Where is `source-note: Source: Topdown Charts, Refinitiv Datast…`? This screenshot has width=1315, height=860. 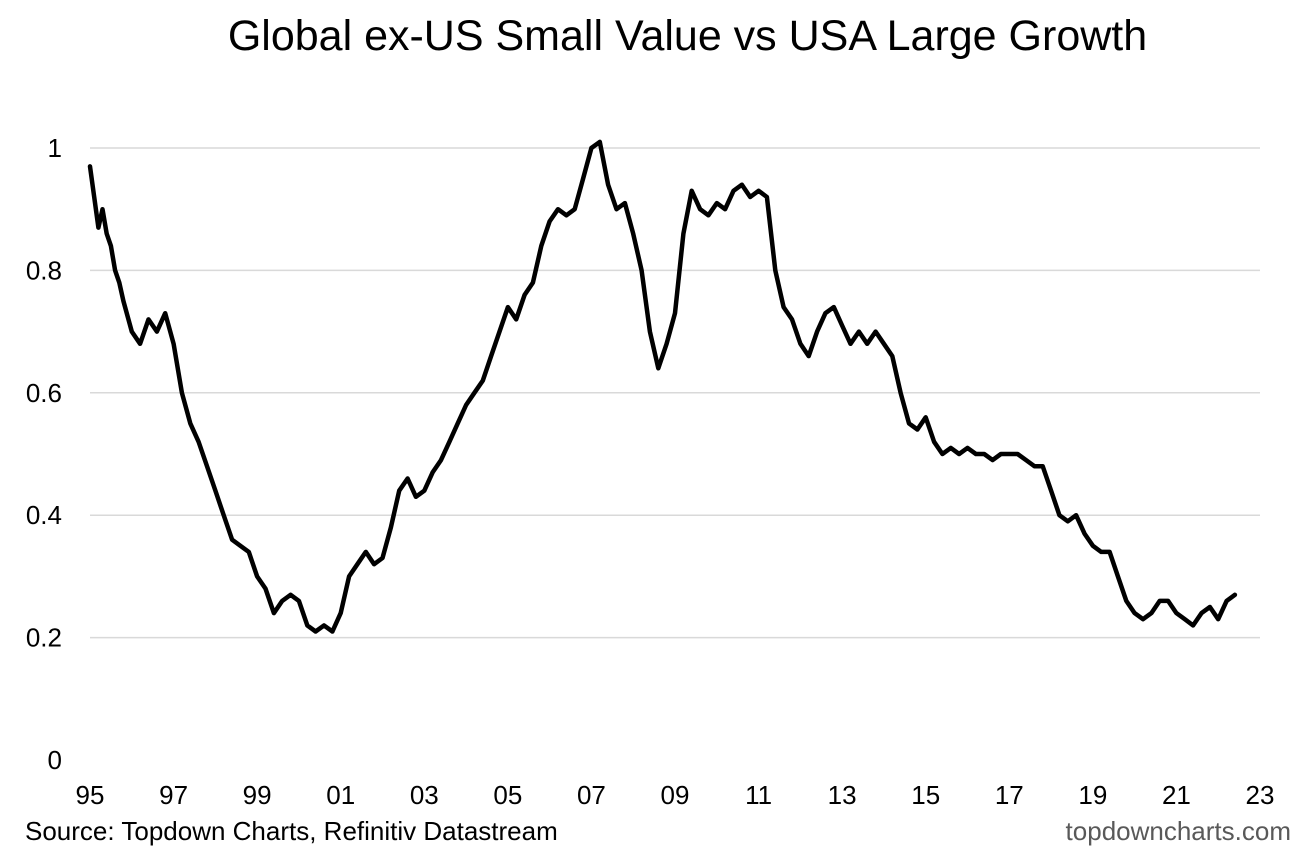 source-note: Source: Topdown Charts, Refinitiv Datast… is located at coordinates (291, 831).